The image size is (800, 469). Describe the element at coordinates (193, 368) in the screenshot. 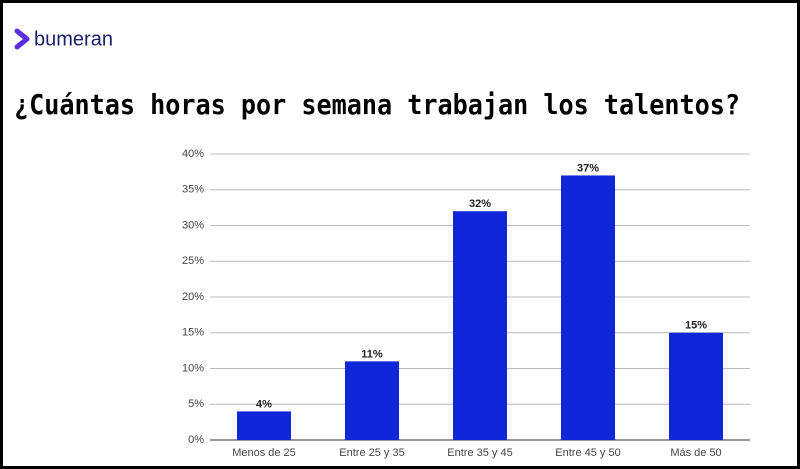

I see `y-tick-label: 10%` at that location.